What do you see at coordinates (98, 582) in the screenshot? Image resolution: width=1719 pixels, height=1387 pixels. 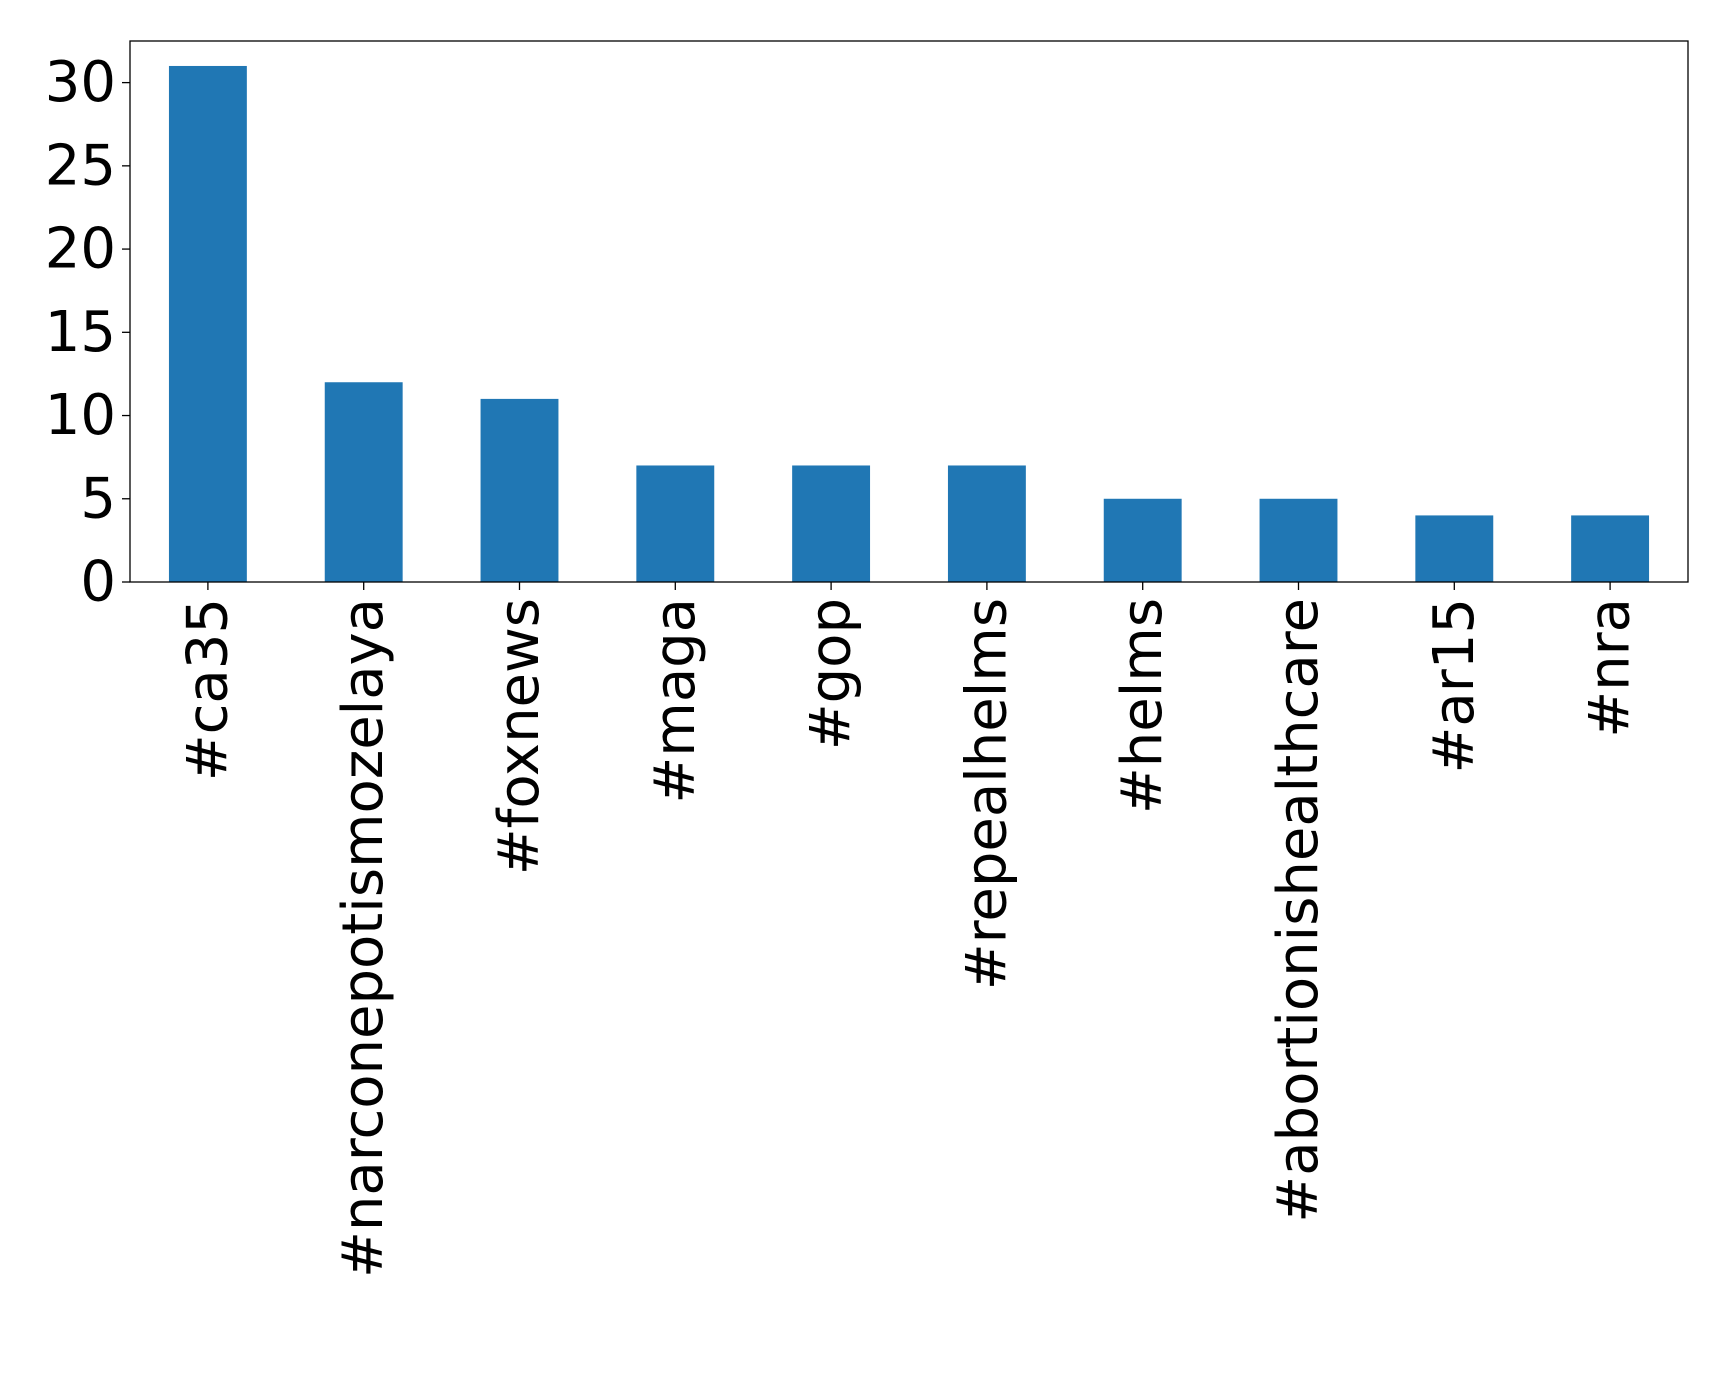 I see `y-tick-label: 0` at bounding box center [98, 582].